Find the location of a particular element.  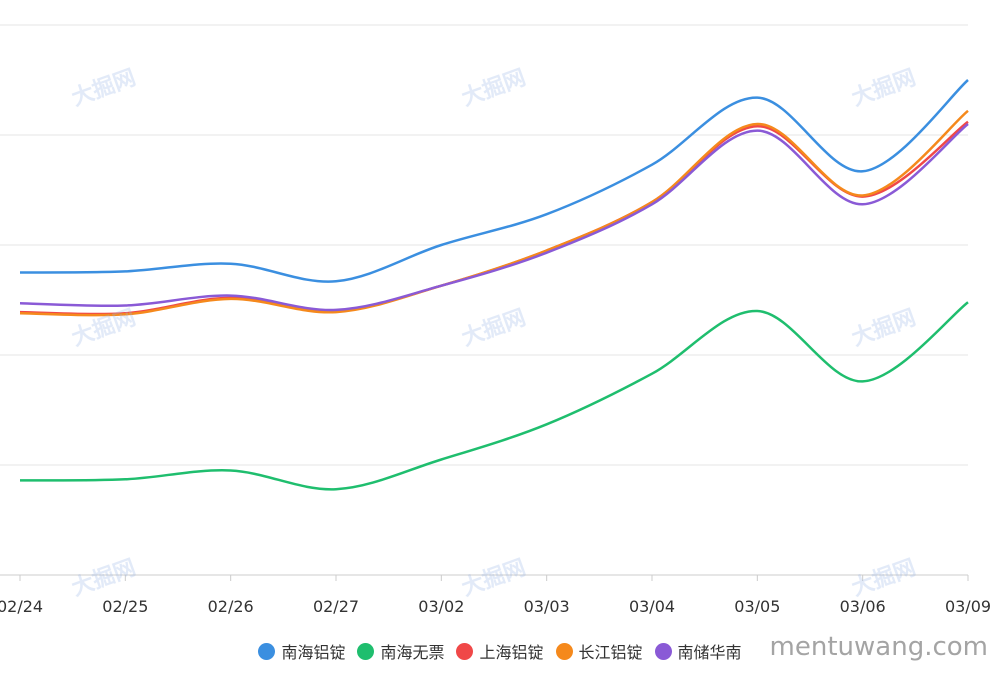

x-tick-label: 02/27 is located at coordinates (336, 606).